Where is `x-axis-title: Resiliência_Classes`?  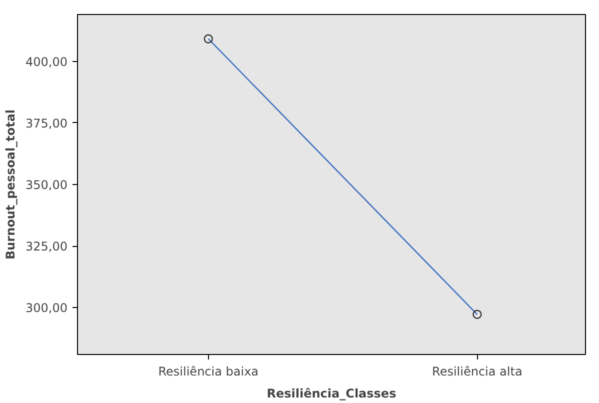
x-axis-title: Resiliência_Classes is located at coordinates (331, 393).